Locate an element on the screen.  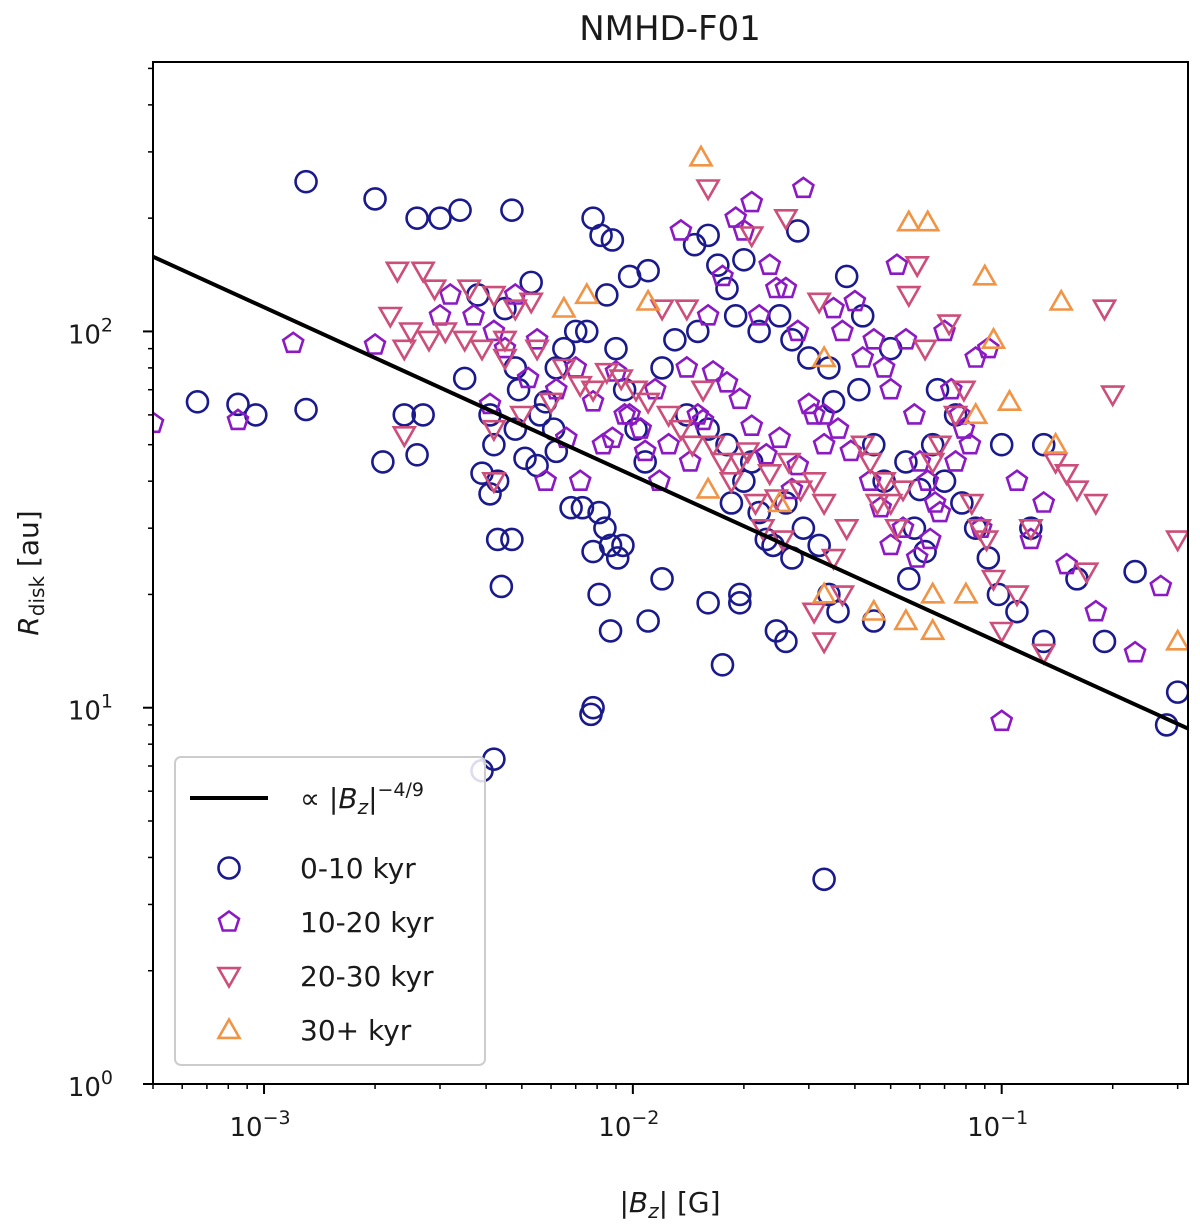
chart-title: NMHD-F01 is located at coordinates (670, 29).